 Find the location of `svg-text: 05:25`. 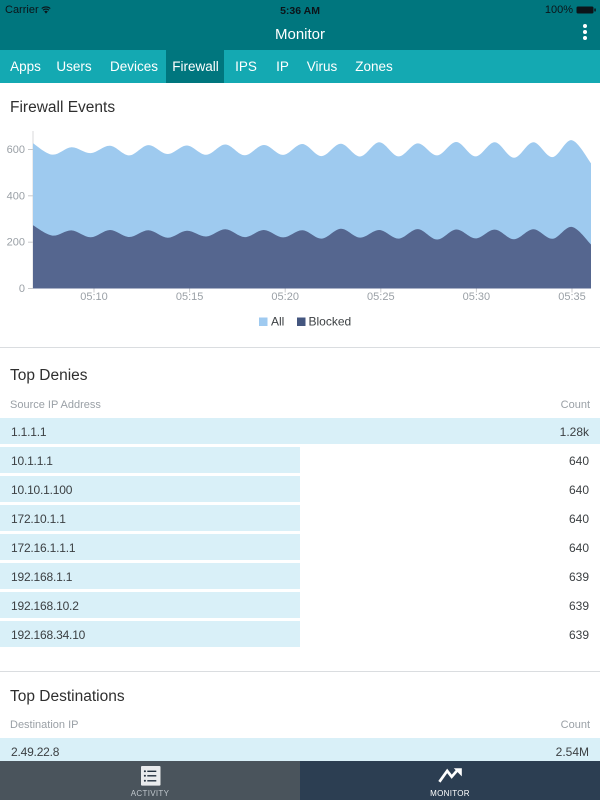

svg-text: 05:25 is located at coordinates (381, 297).